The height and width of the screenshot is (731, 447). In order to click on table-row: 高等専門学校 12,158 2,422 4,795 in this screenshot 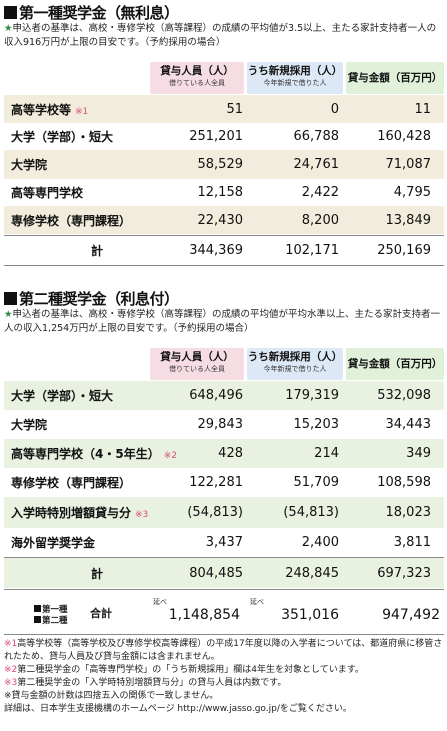, I will do `click(224, 192)`.